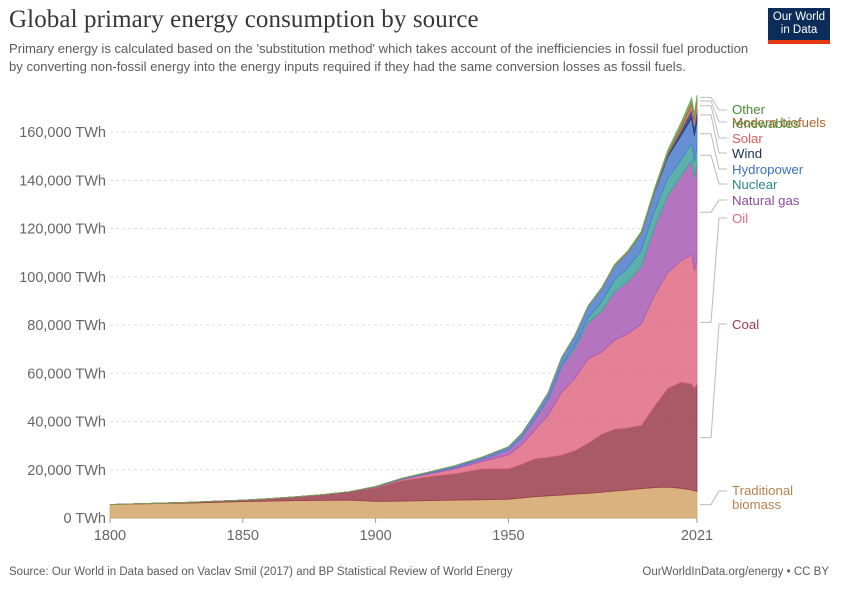 This screenshot has height=612, width=842. What do you see at coordinates (62, 278) in the screenshot?
I see `y-tick-label: 100,000 TWh` at bounding box center [62, 278].